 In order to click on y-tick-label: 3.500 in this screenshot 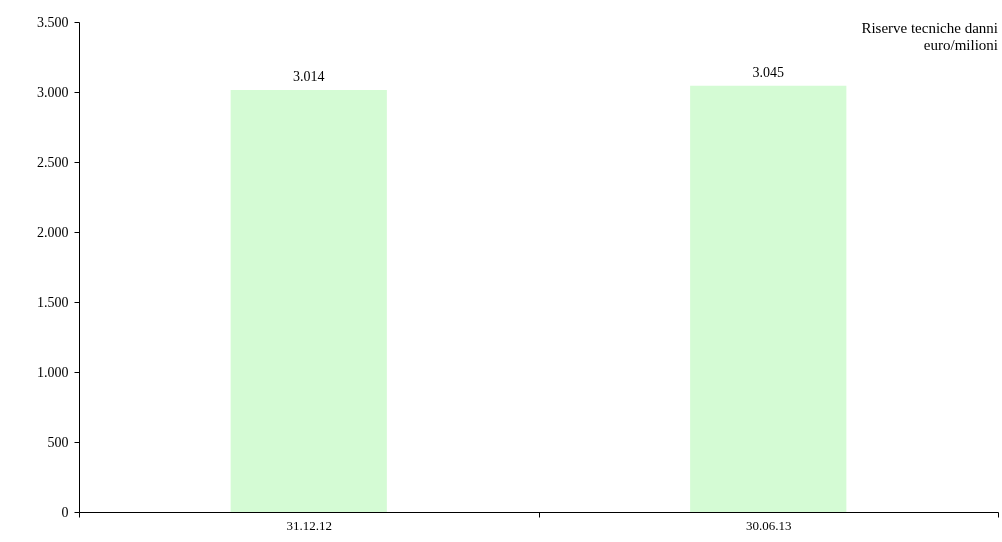, I will do `click(53, 22)`.